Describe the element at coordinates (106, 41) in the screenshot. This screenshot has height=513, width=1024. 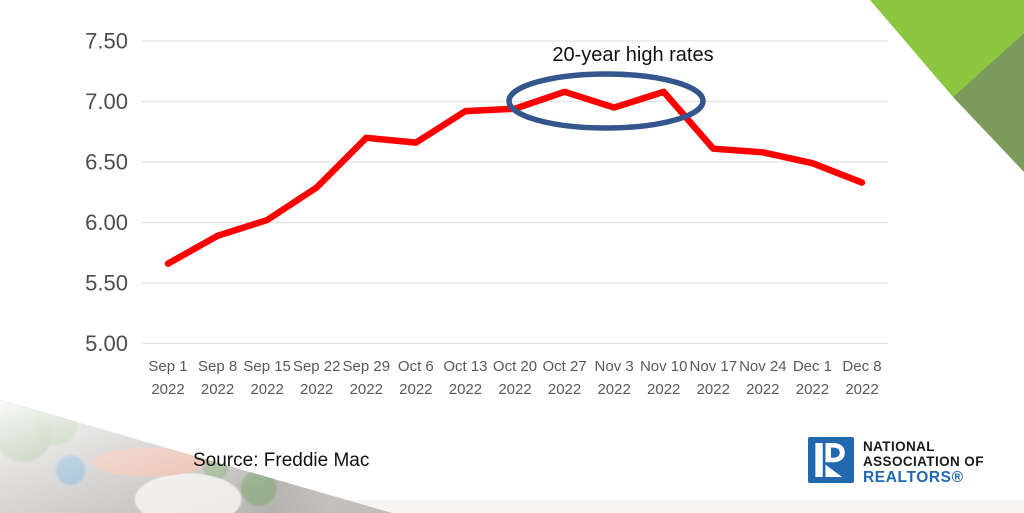
I see `y-tick-label: 7.50` at that location.